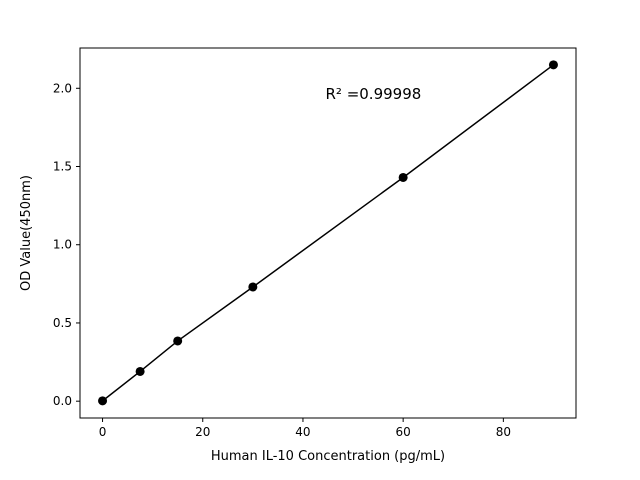 This screenshot has width=640, height=480. What do you see at coordinates (26, 233) in the screenshot?
I see `y-axis-label: OD Value(450nm)` at bounding box center [26, 233].